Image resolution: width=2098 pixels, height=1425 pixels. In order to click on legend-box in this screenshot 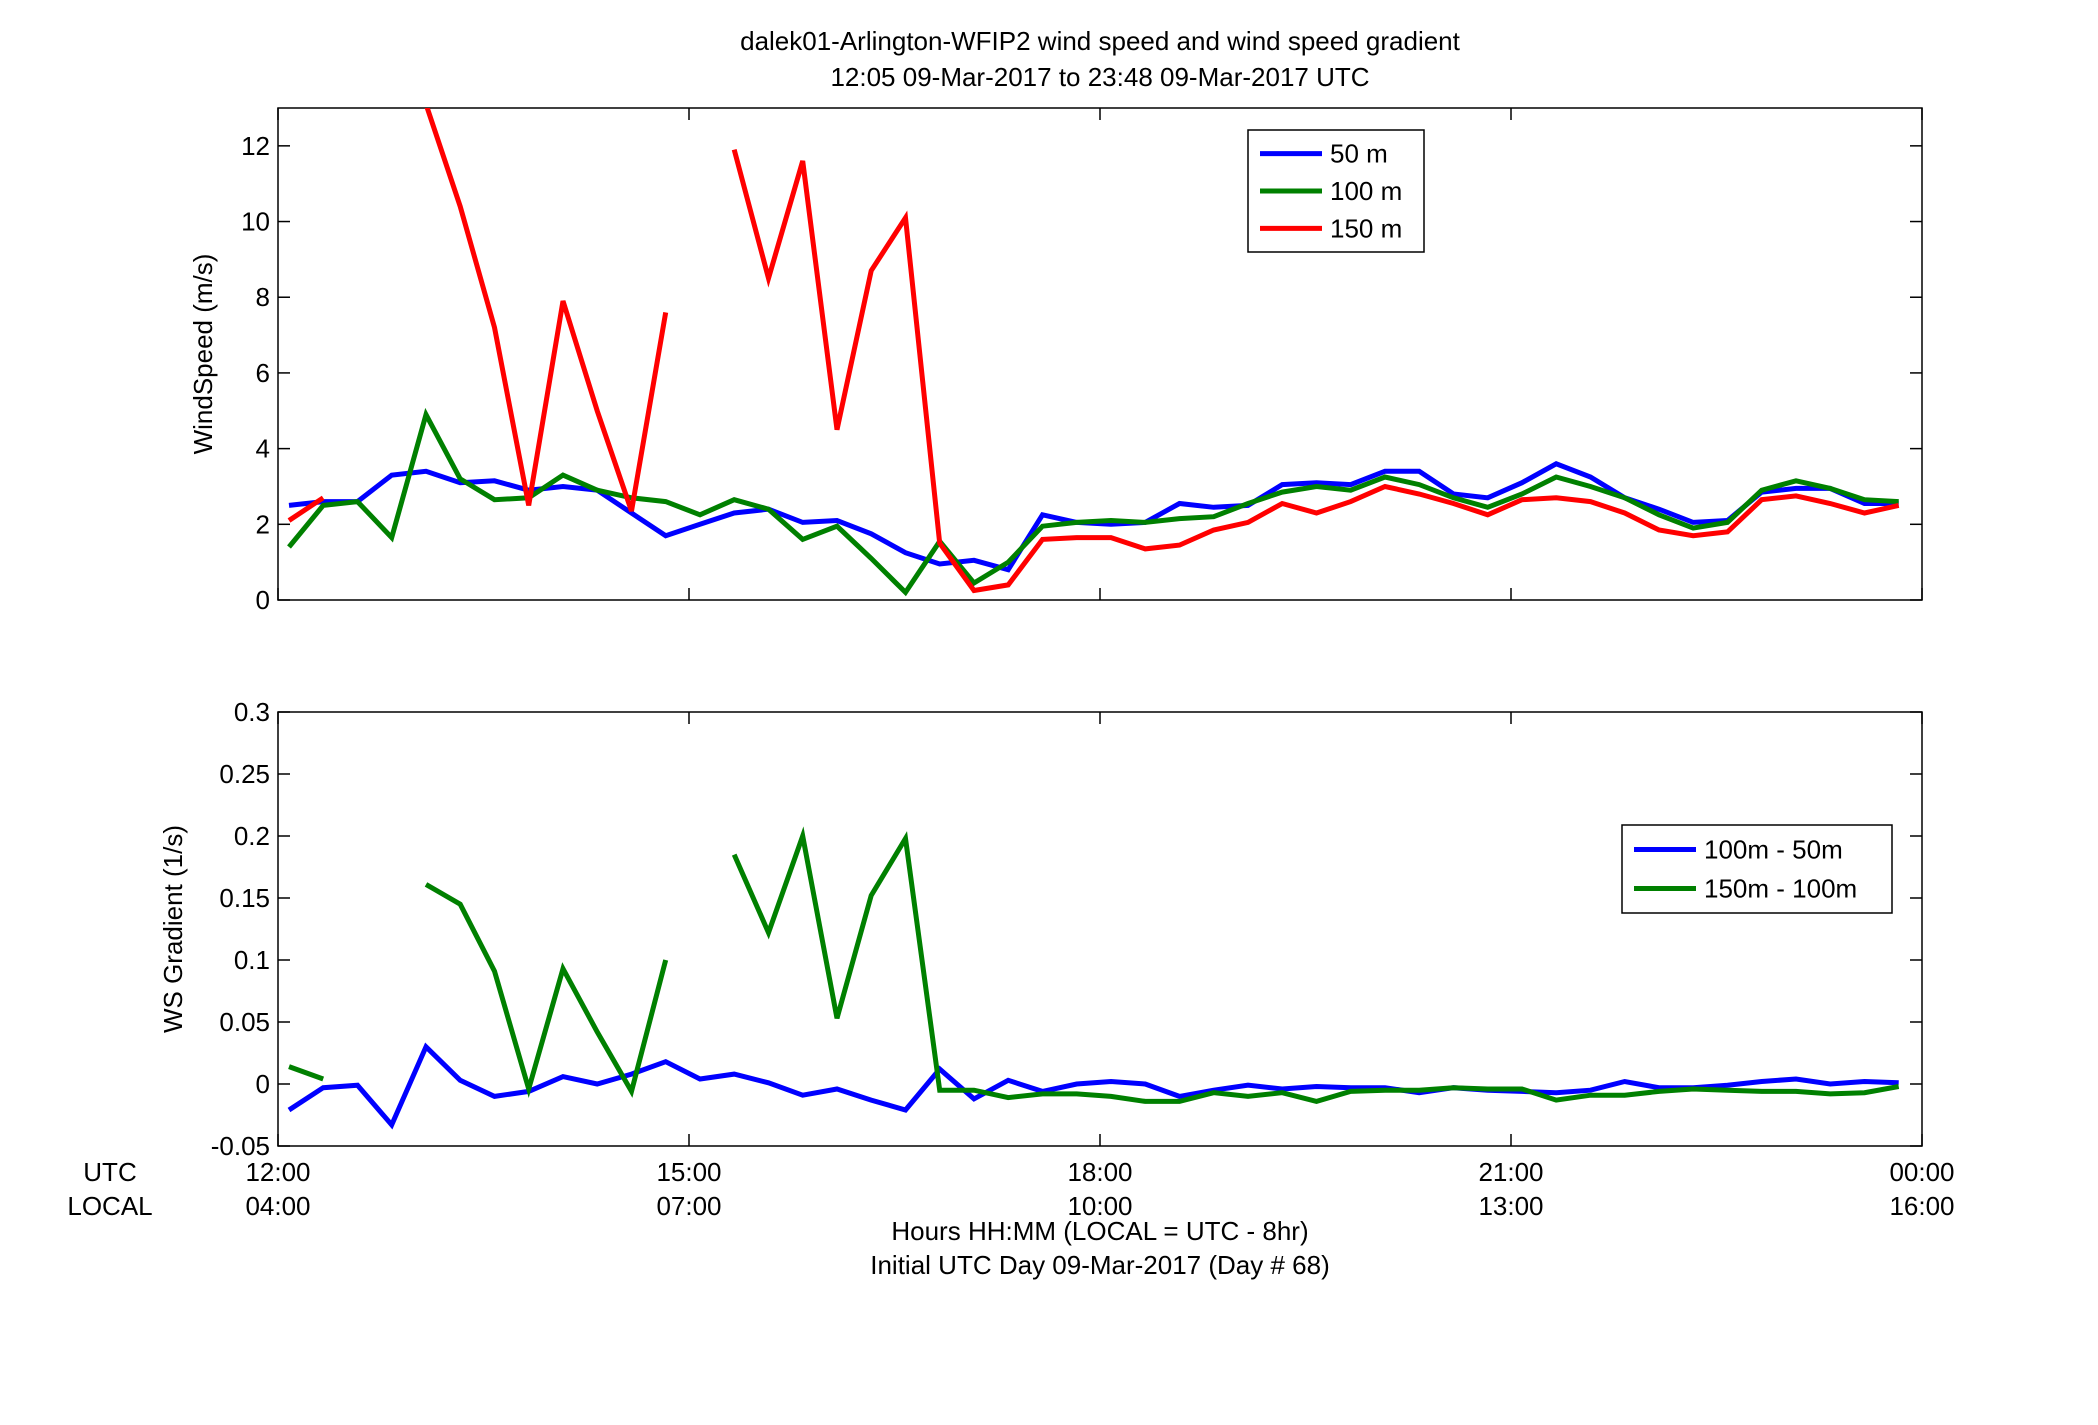, I will do `click(1757, 869)`.